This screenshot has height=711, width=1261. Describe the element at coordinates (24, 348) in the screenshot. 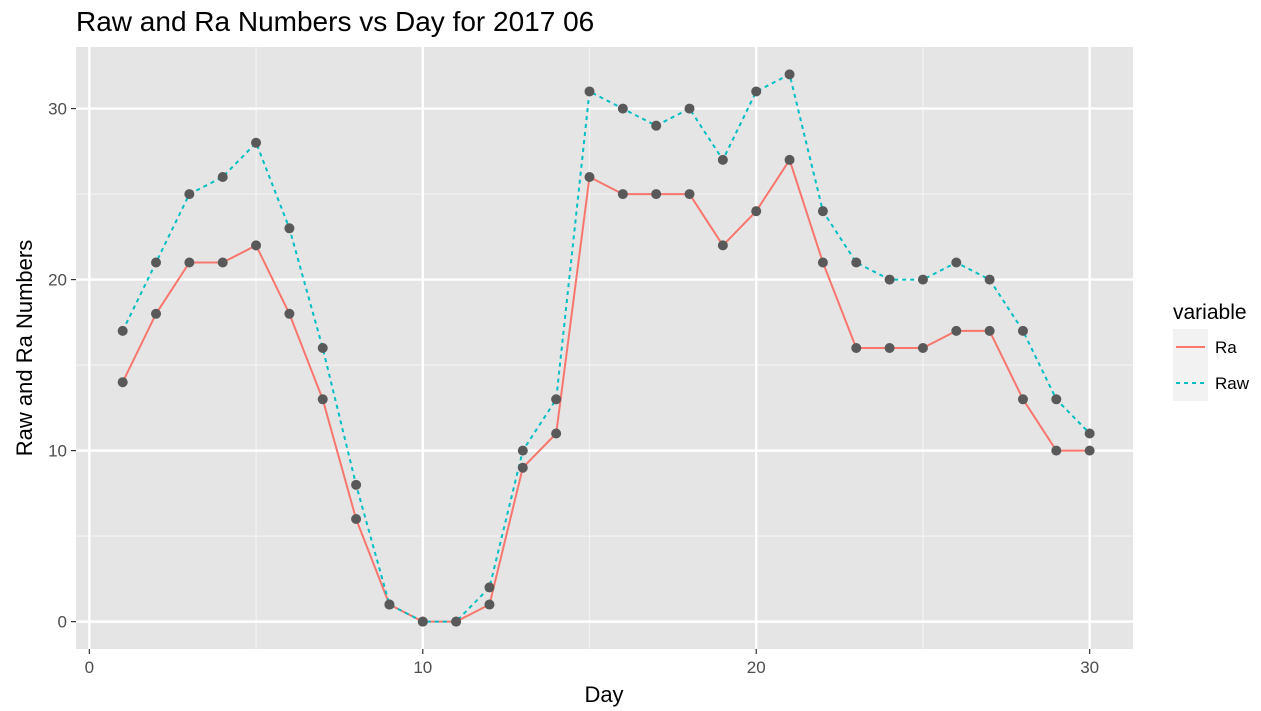

I see `y-axis-title: Raw and Ra Numbers` at that location.